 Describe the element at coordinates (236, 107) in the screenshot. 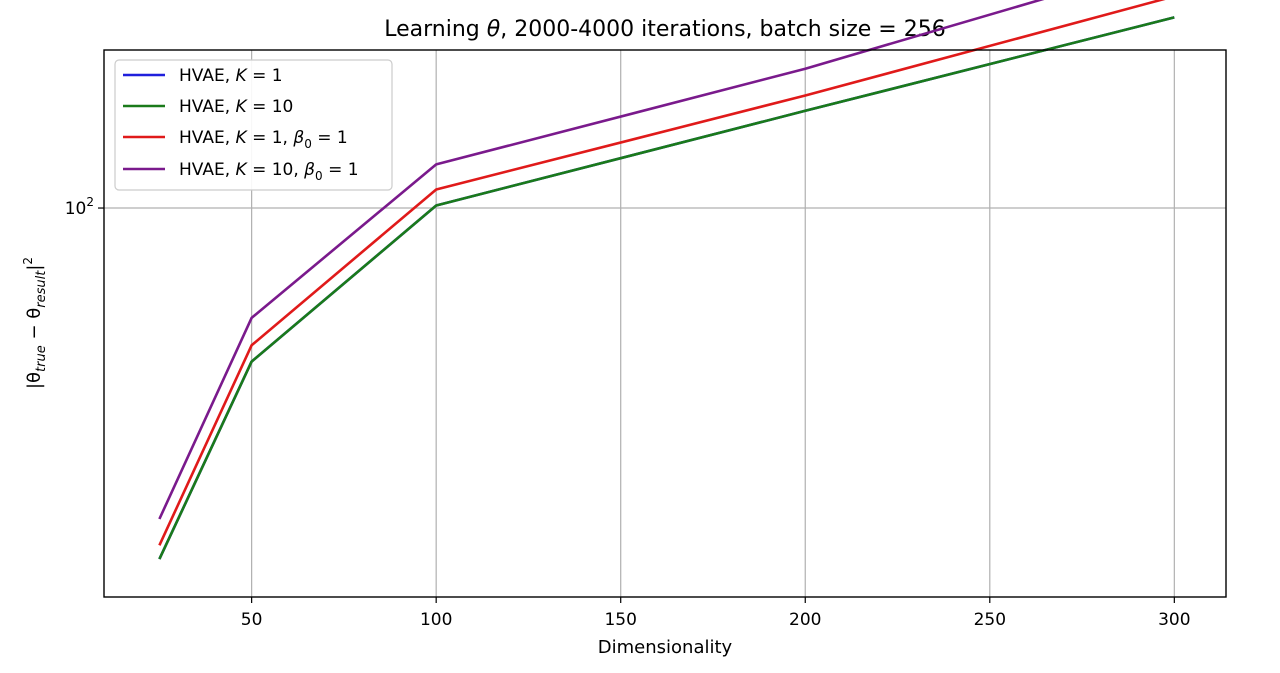

I see `legend-label: HVAE, K = 10` at that location.